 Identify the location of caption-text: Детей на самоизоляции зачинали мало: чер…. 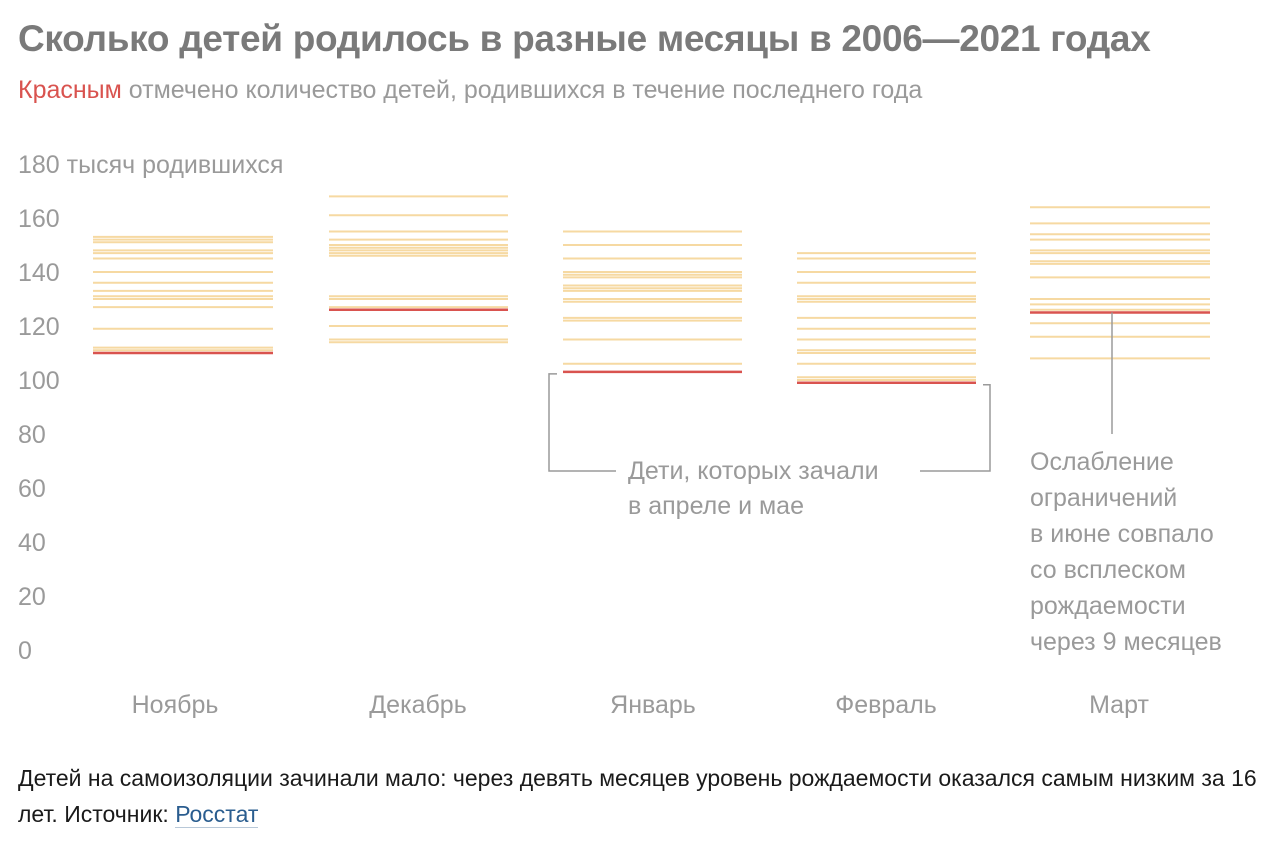
(637, 796).